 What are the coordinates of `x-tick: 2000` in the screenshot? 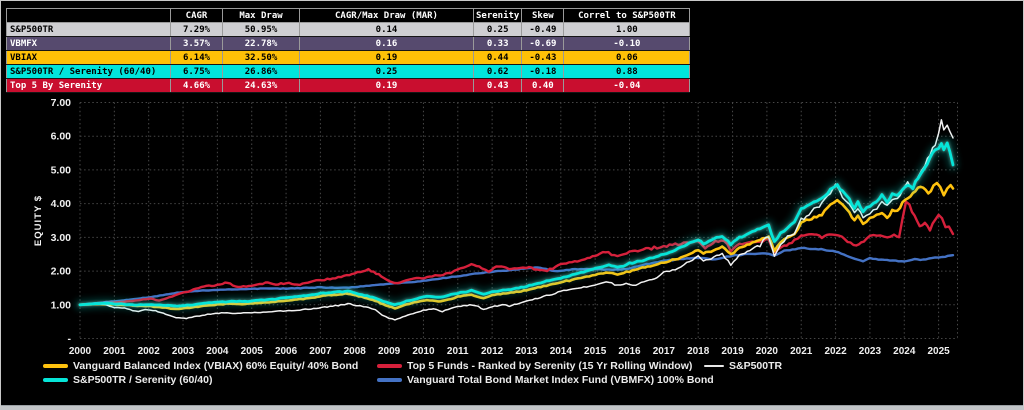 It's located at (80, 351).